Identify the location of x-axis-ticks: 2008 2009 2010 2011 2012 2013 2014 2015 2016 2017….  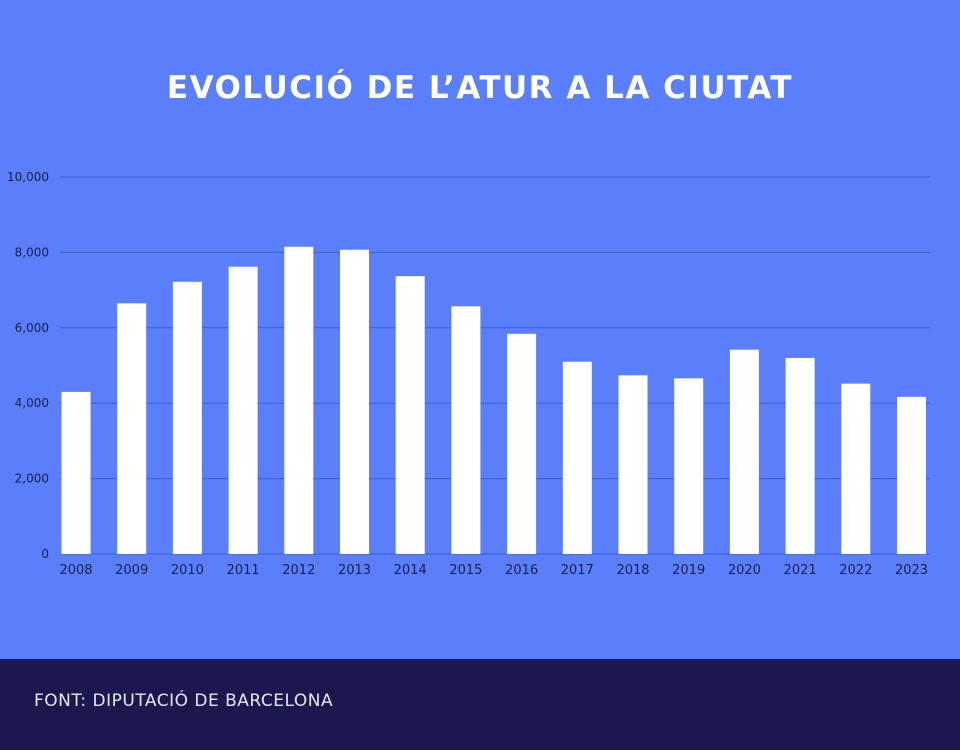
(493, 570).